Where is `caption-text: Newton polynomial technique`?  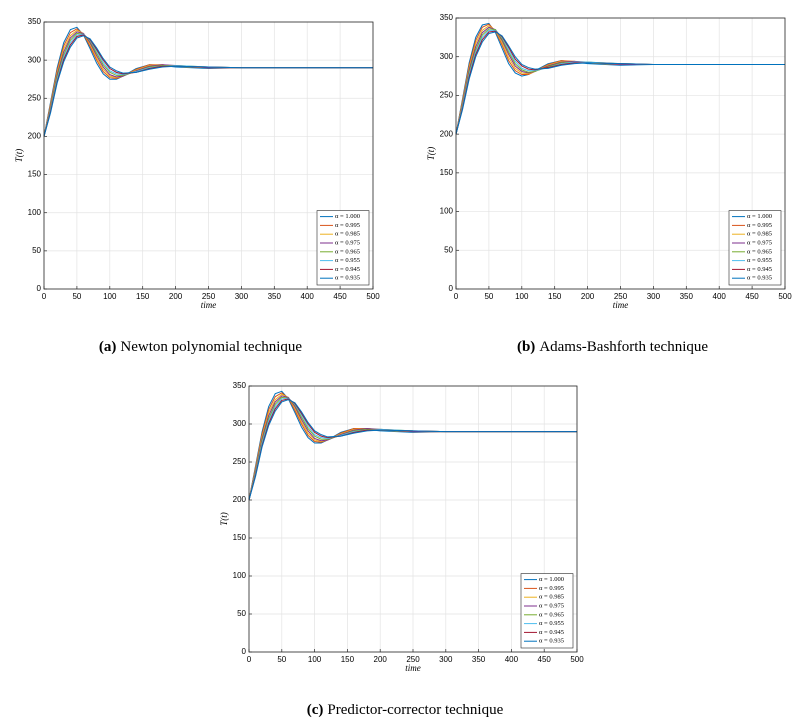
caption-text: Newton polynomial technique is located at coordinates (211, 347).